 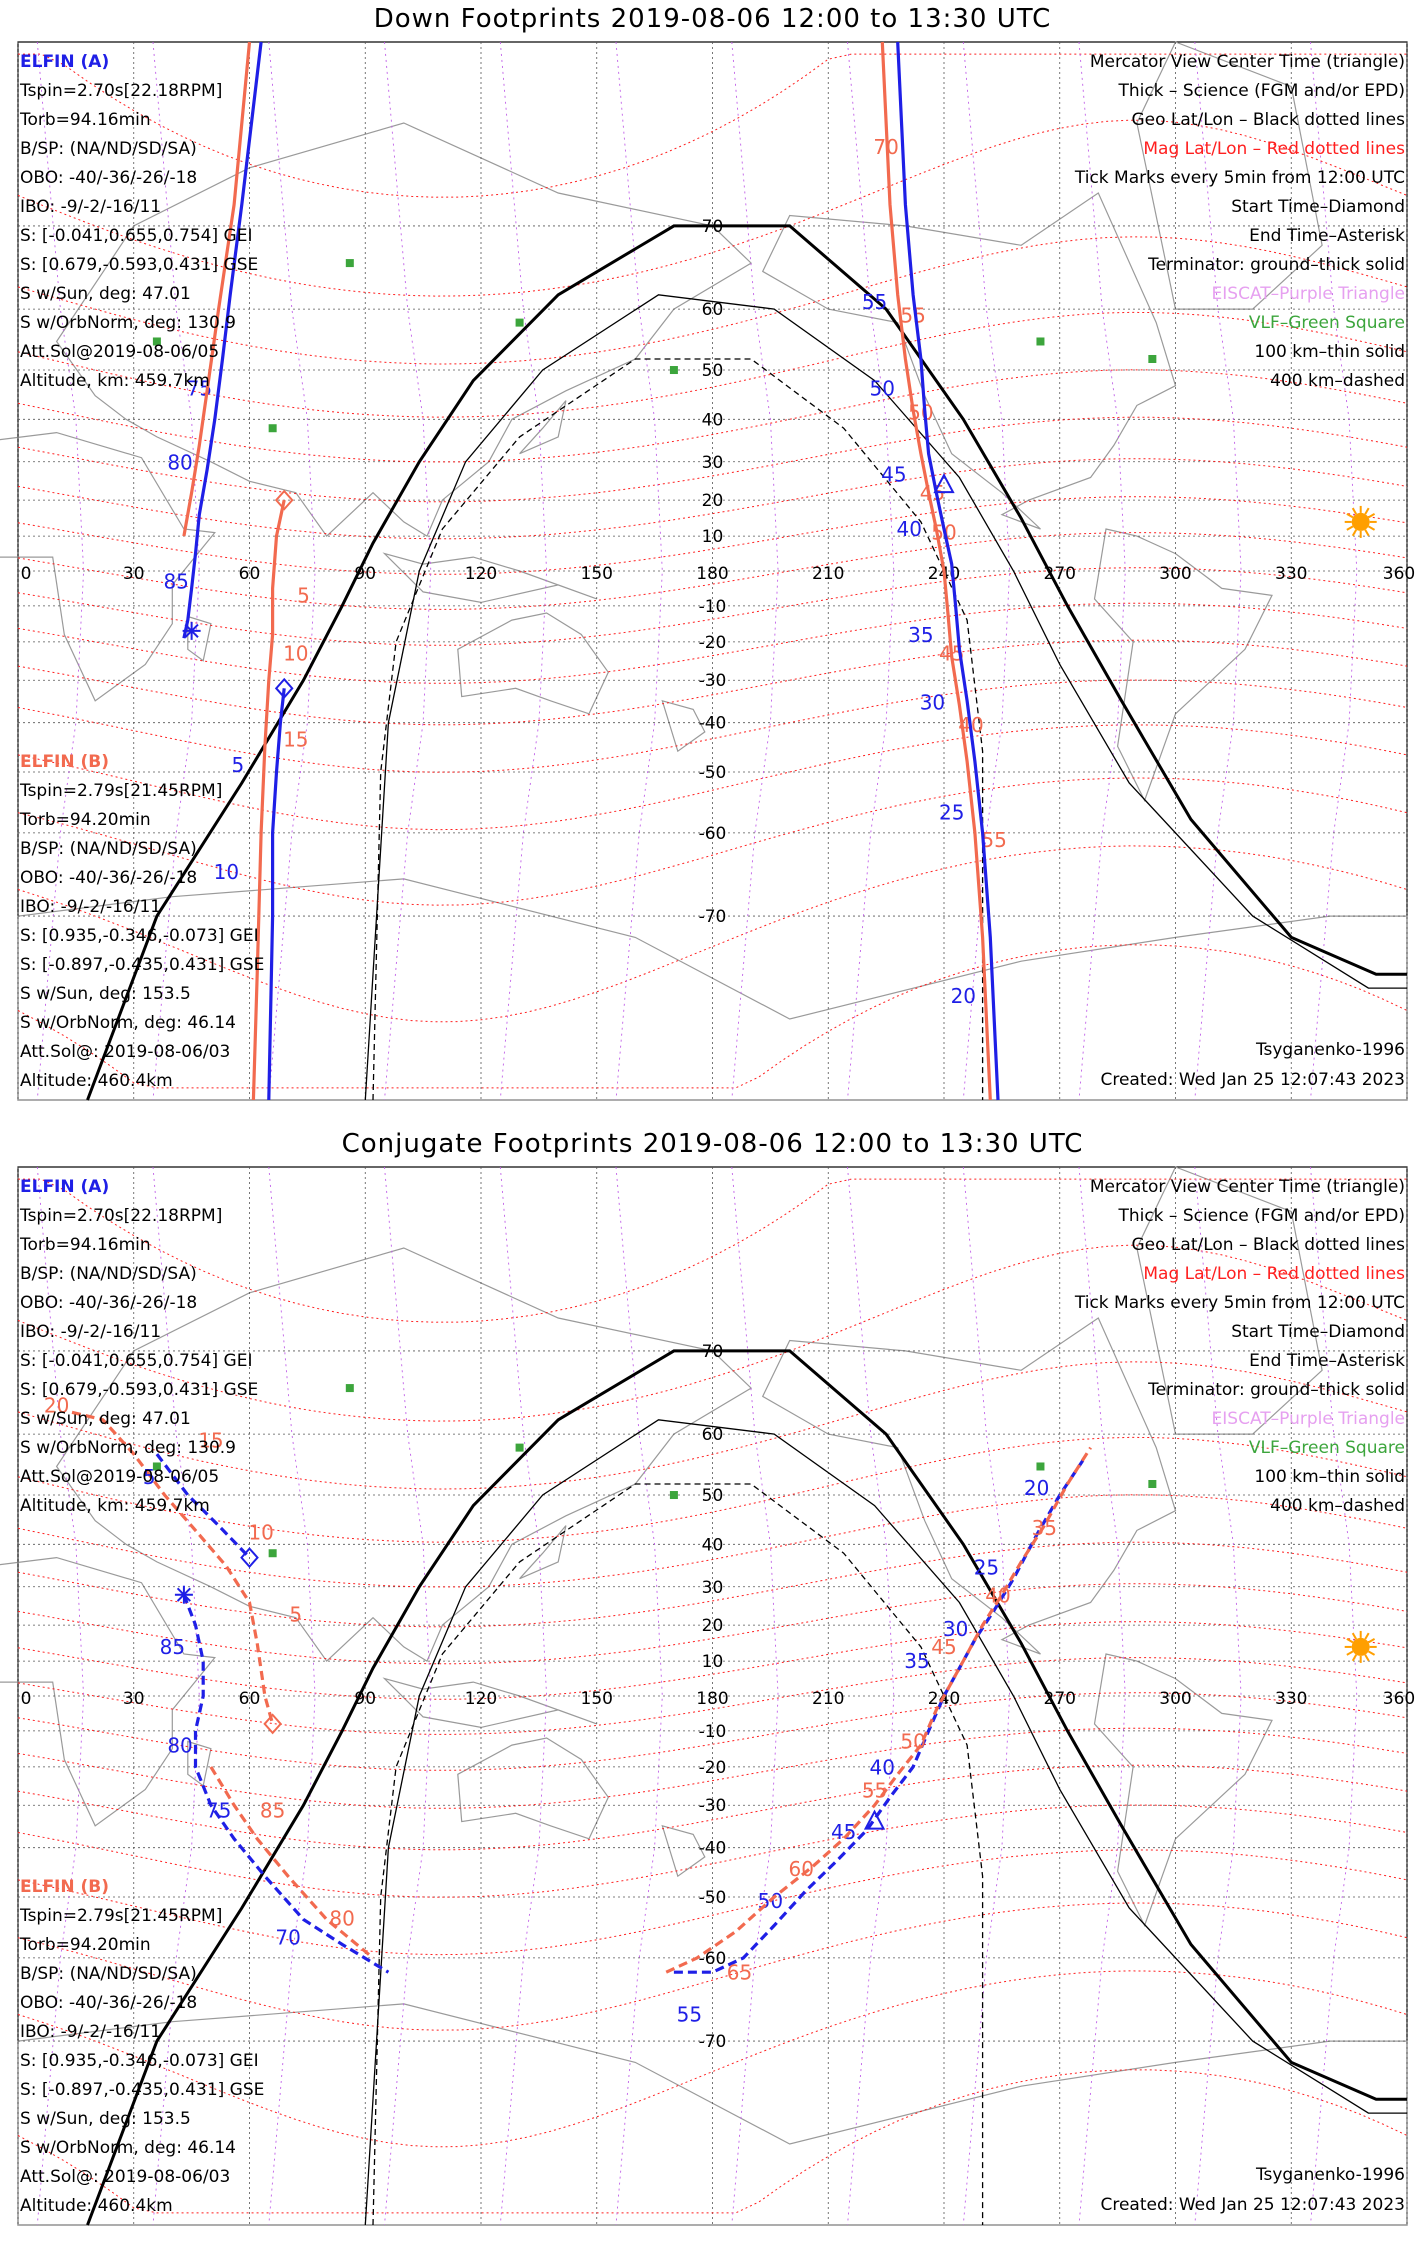 I want to click on sat-a-info-line: S w/OrbNorm, deg: 130.9, so click(x=128, y=1448).